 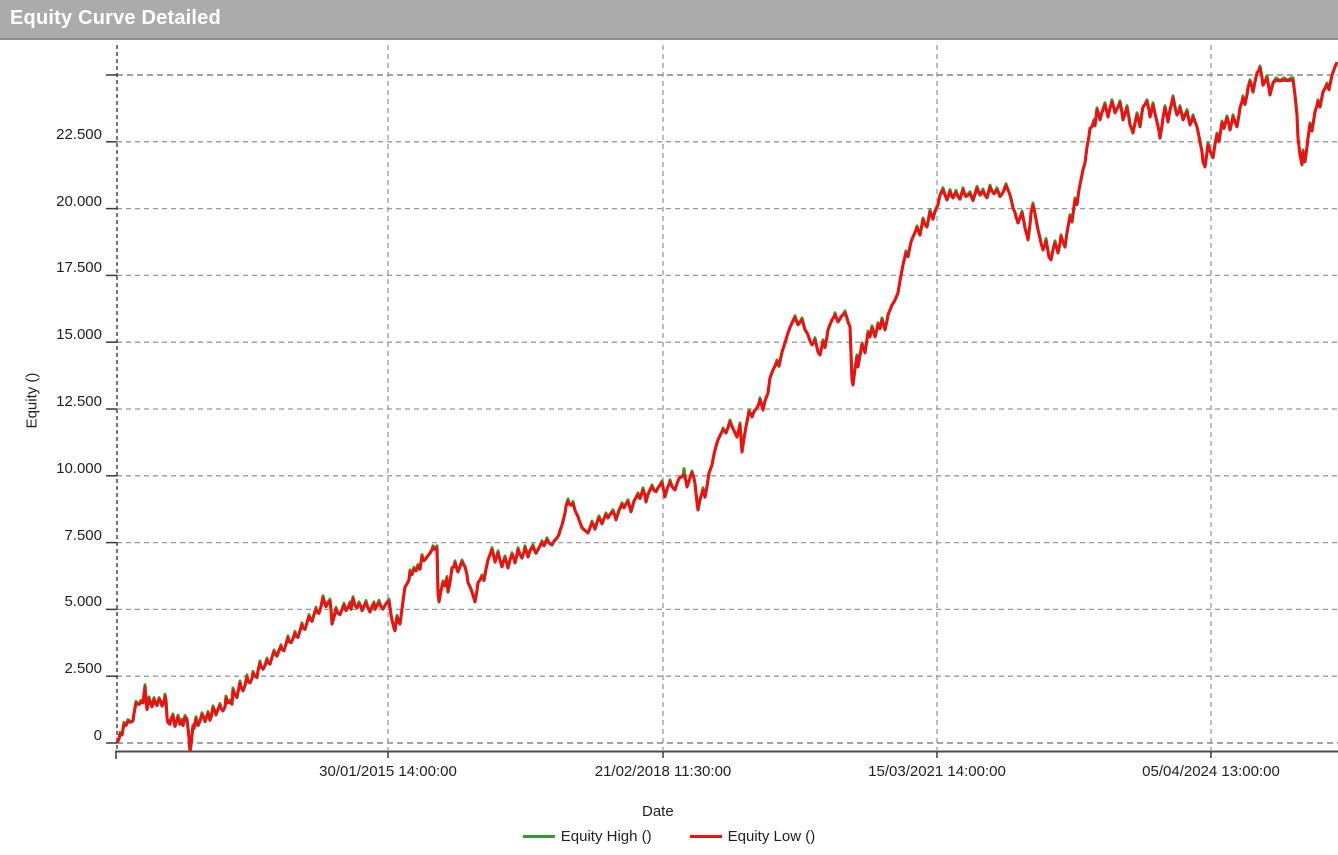 I want to click on legend-label-equity-low: Equity Low (), so click(x=771, y=836).